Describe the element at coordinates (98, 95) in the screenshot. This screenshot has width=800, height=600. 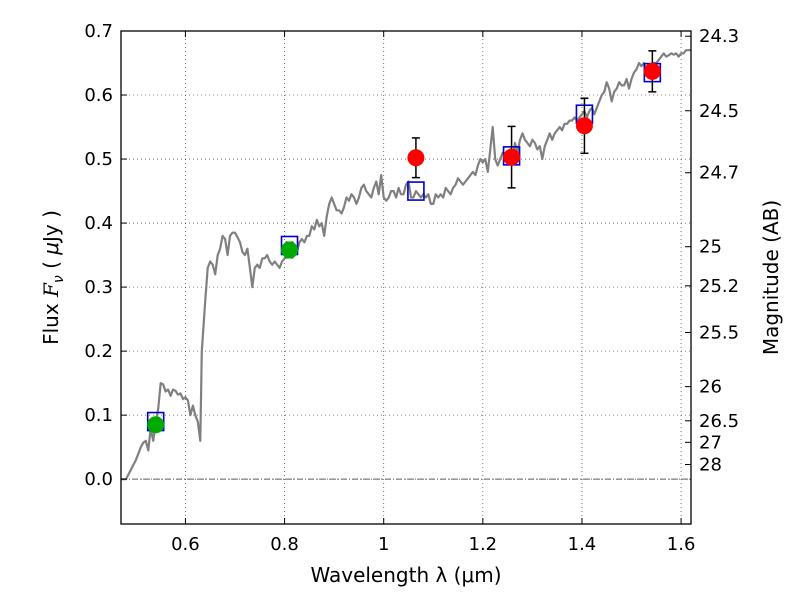
I see `y-tick-label: 0.6` at that location.